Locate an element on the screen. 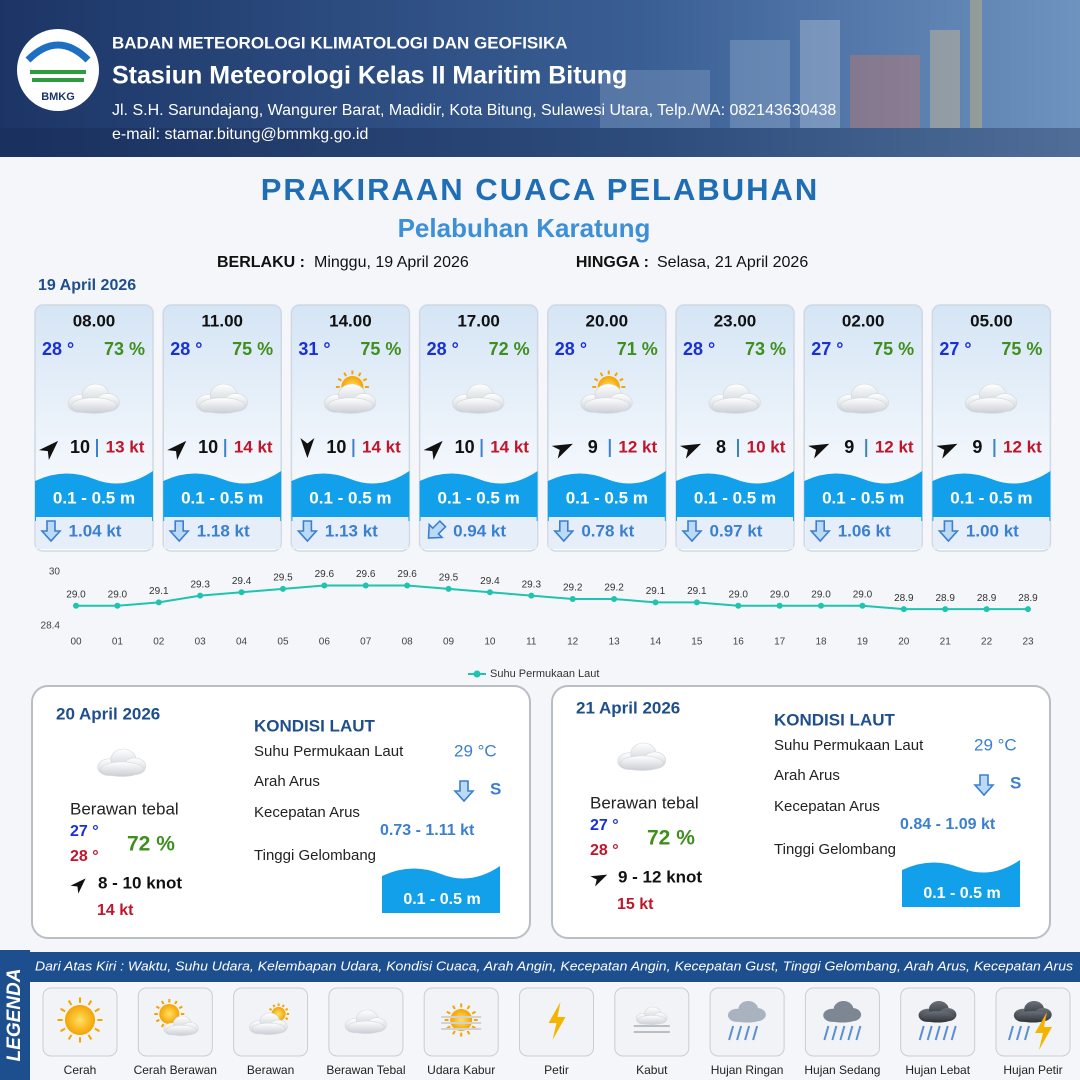 The width and height of the screenshot is (1080, 1080). sea-sst: 29 °C is located at coordinates (995, 744).